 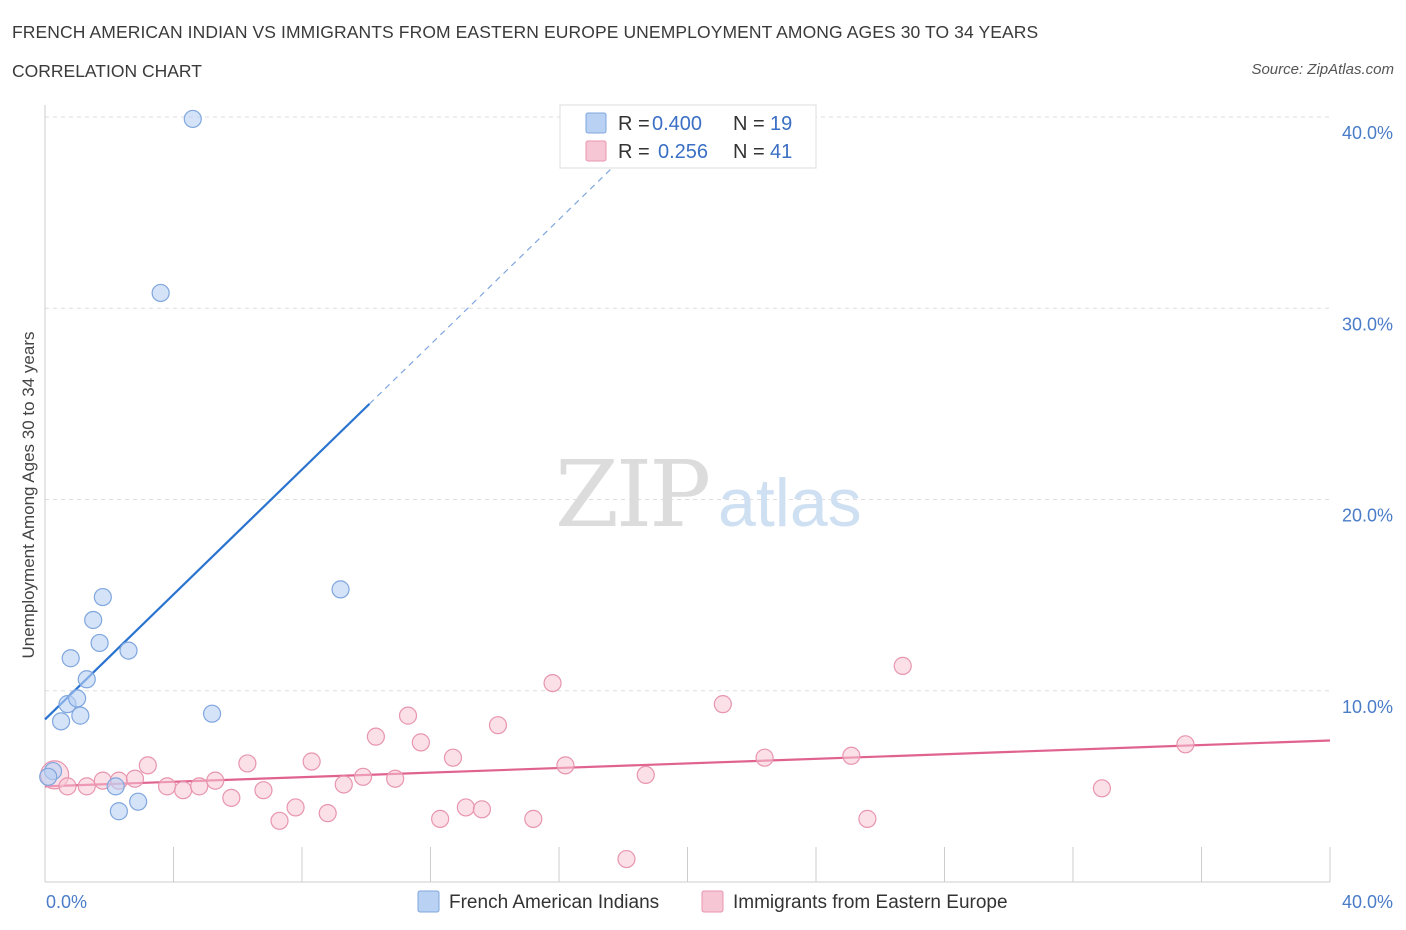 What do you see at coordinates (1367, 902) in the screenshot?
I see `x-tick-label-1: 40.0%` at bounding box center [1367, 902].